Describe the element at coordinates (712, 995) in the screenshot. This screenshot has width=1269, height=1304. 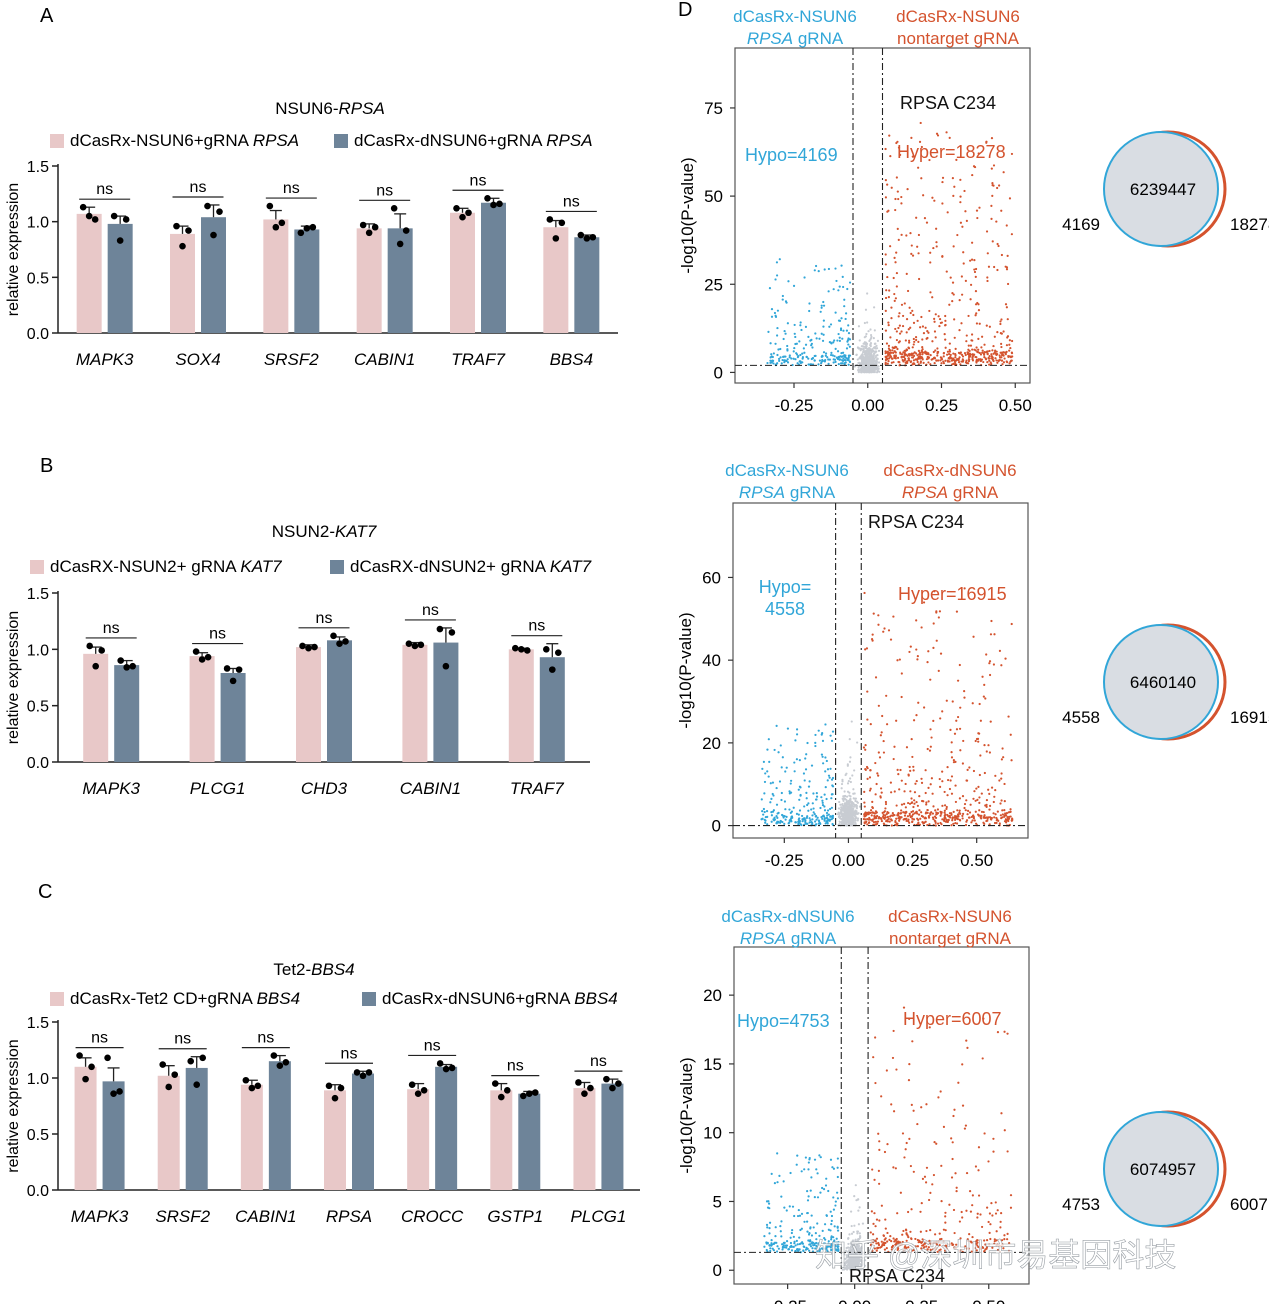
I see `y-tick-label: 20` at that location.